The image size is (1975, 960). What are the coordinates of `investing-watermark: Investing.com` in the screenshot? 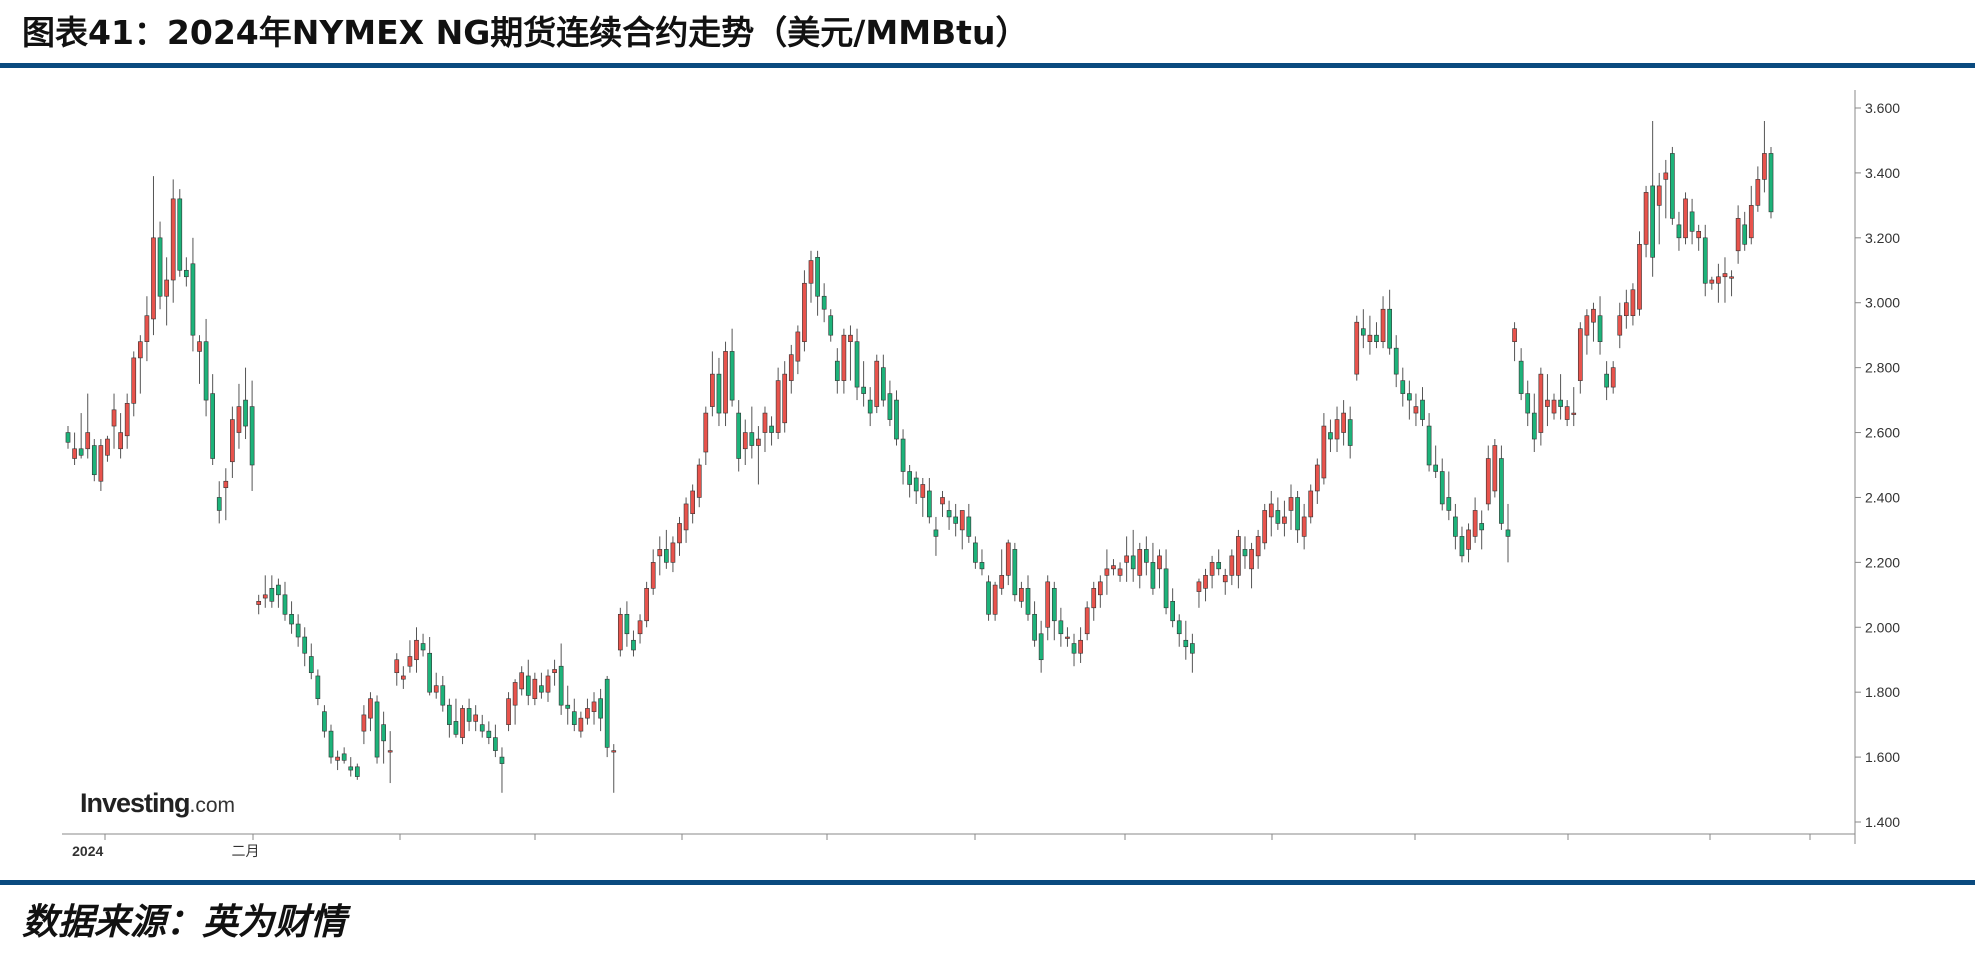 It's located at (157, 803).